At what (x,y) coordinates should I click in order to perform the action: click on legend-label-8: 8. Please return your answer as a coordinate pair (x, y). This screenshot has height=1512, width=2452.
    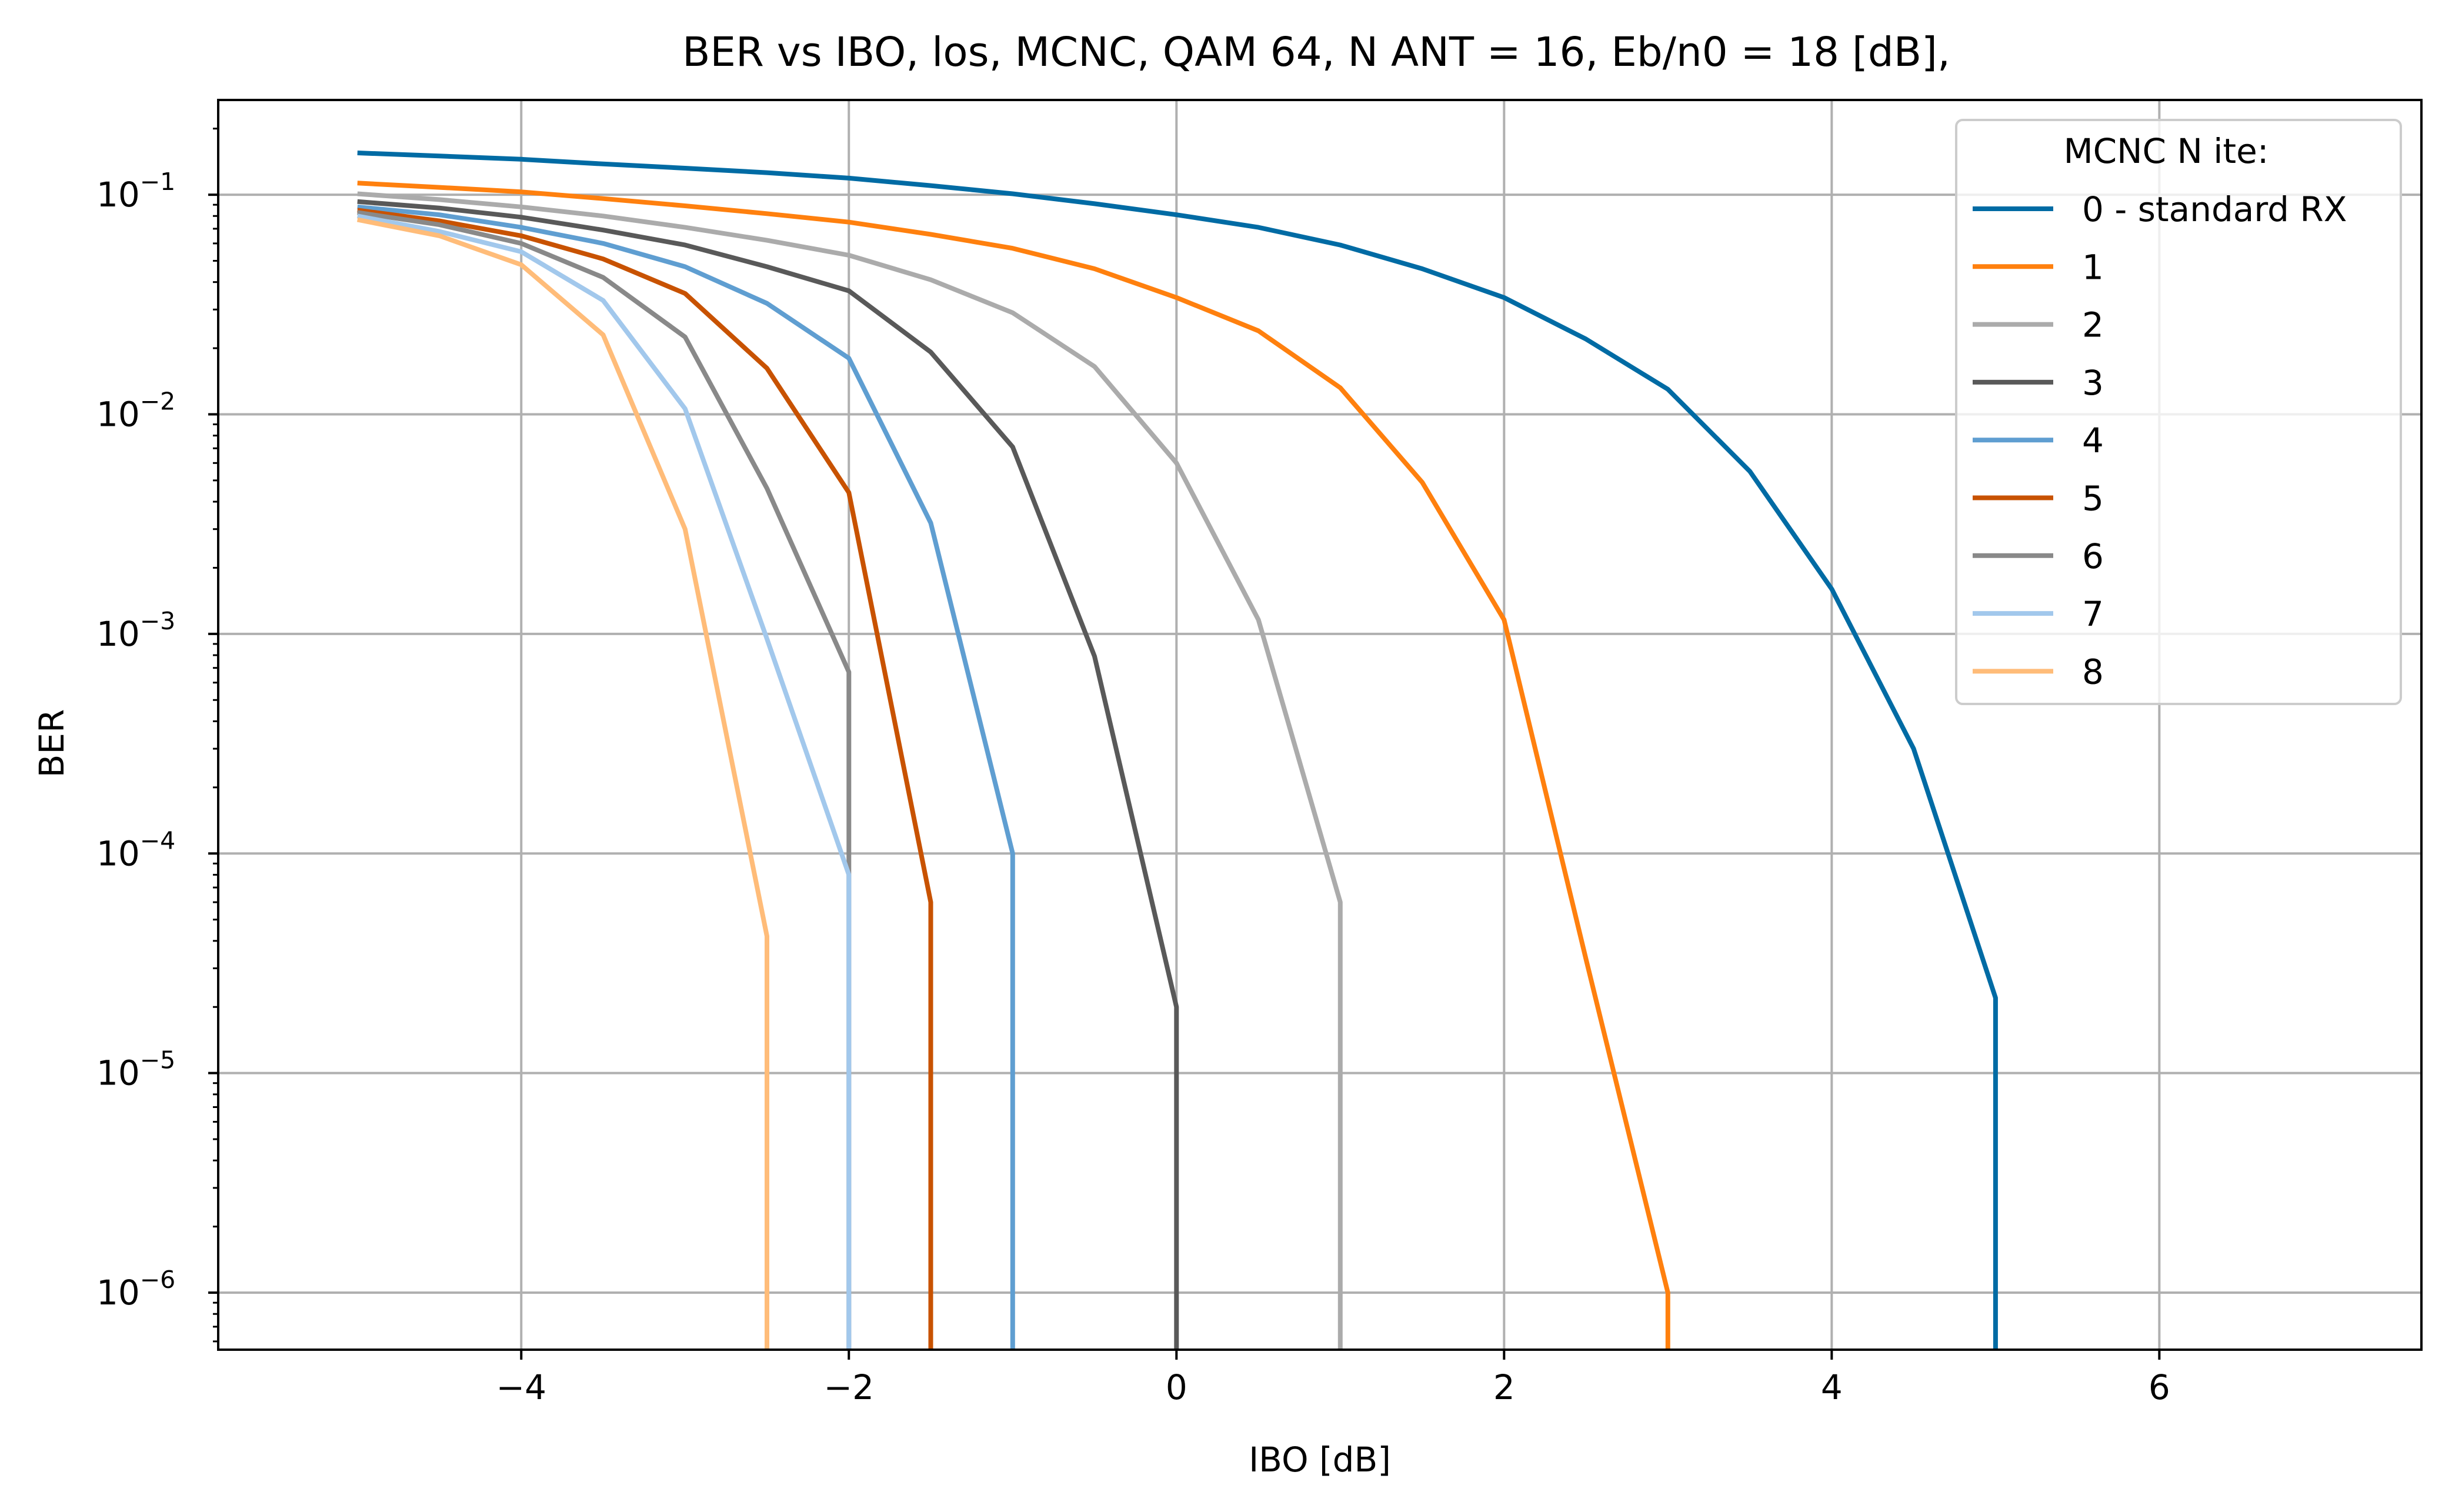
    Looking at the image, I should click on (2093, 672).